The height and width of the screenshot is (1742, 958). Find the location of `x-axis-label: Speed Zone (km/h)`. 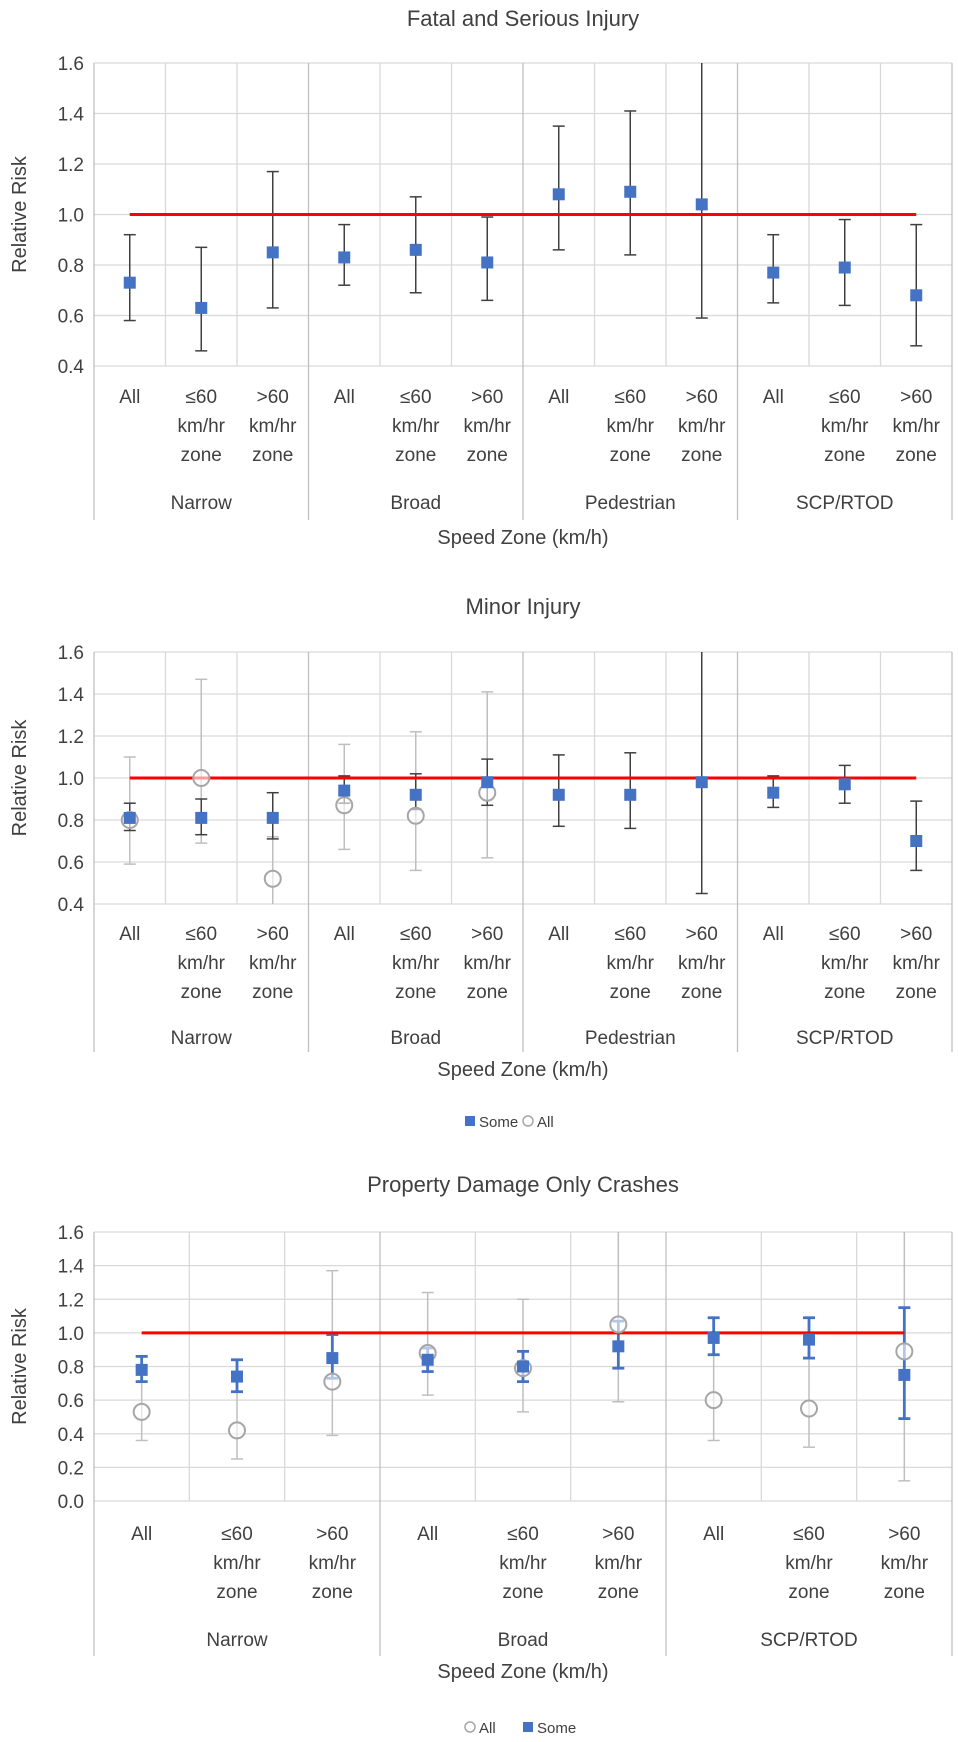

x-axis-label: Speed Zone (km/h) is located at coordinates (522, 538).